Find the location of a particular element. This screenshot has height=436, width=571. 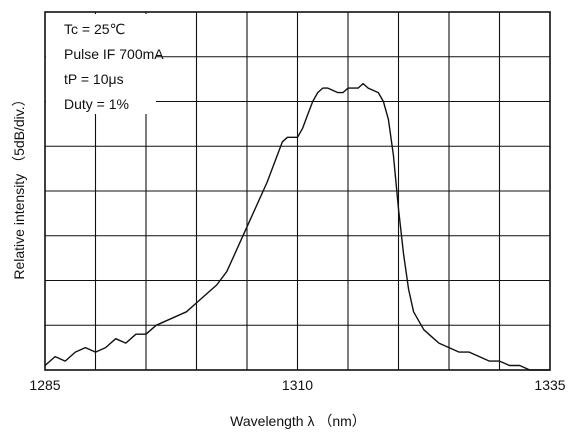

x-axis-title: Wavelength λ （nm） is located at coordinates (298, 421).